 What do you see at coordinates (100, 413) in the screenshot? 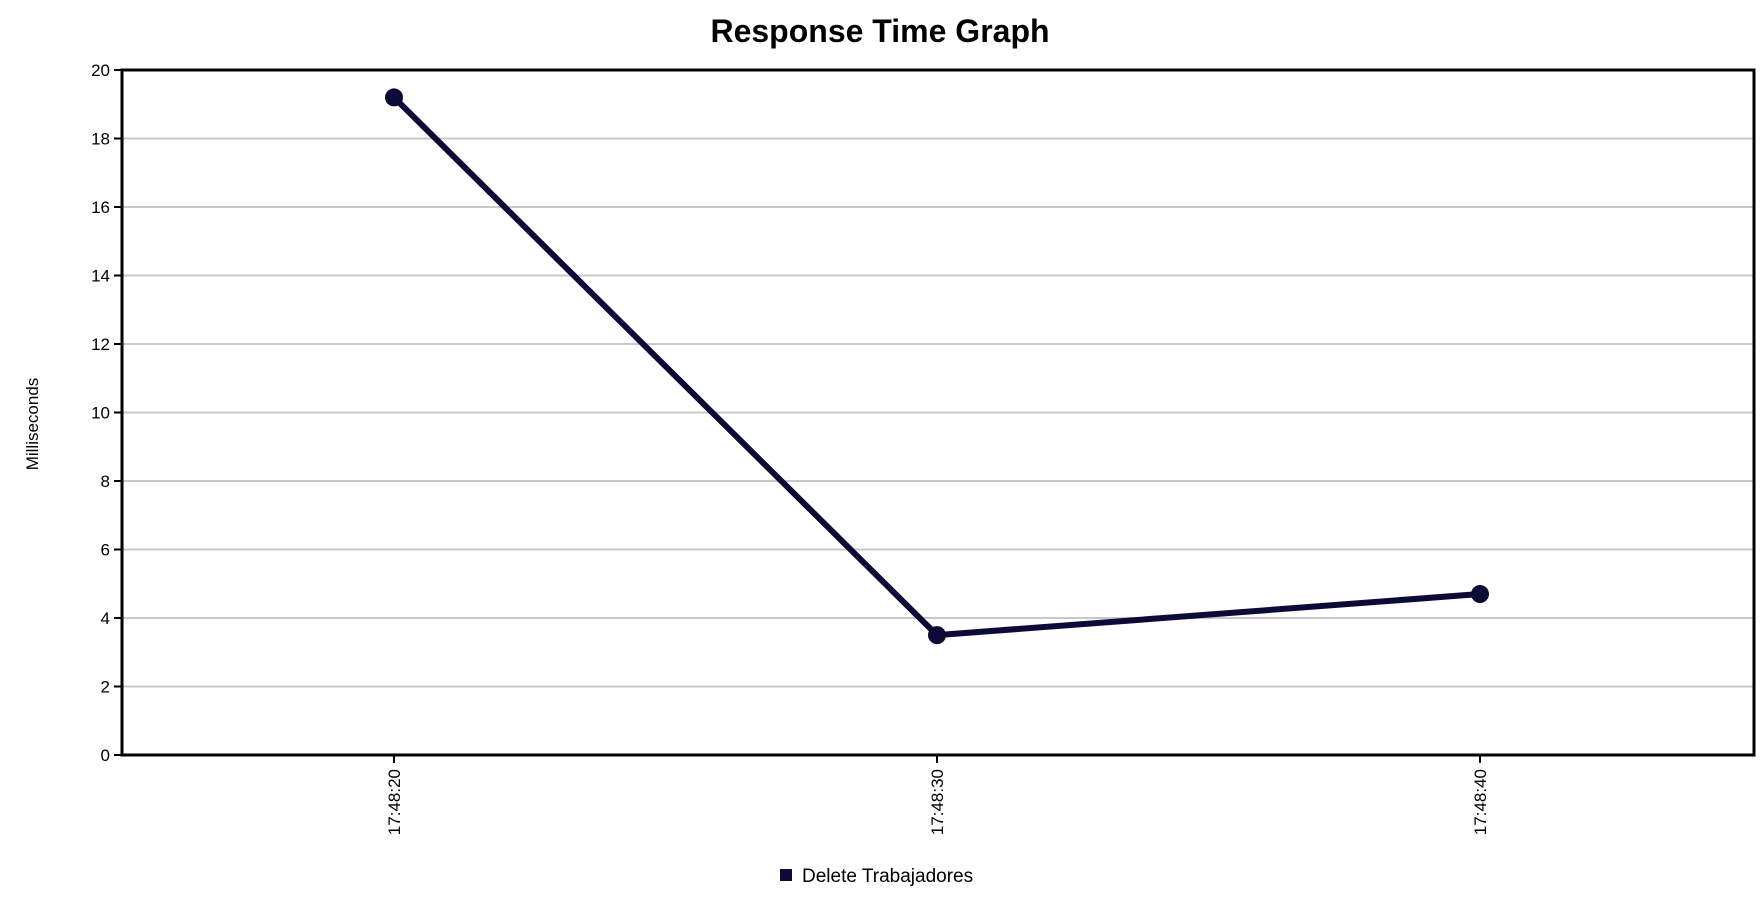
I see `y-tick-label: 10` at bounding box center [100, 413].